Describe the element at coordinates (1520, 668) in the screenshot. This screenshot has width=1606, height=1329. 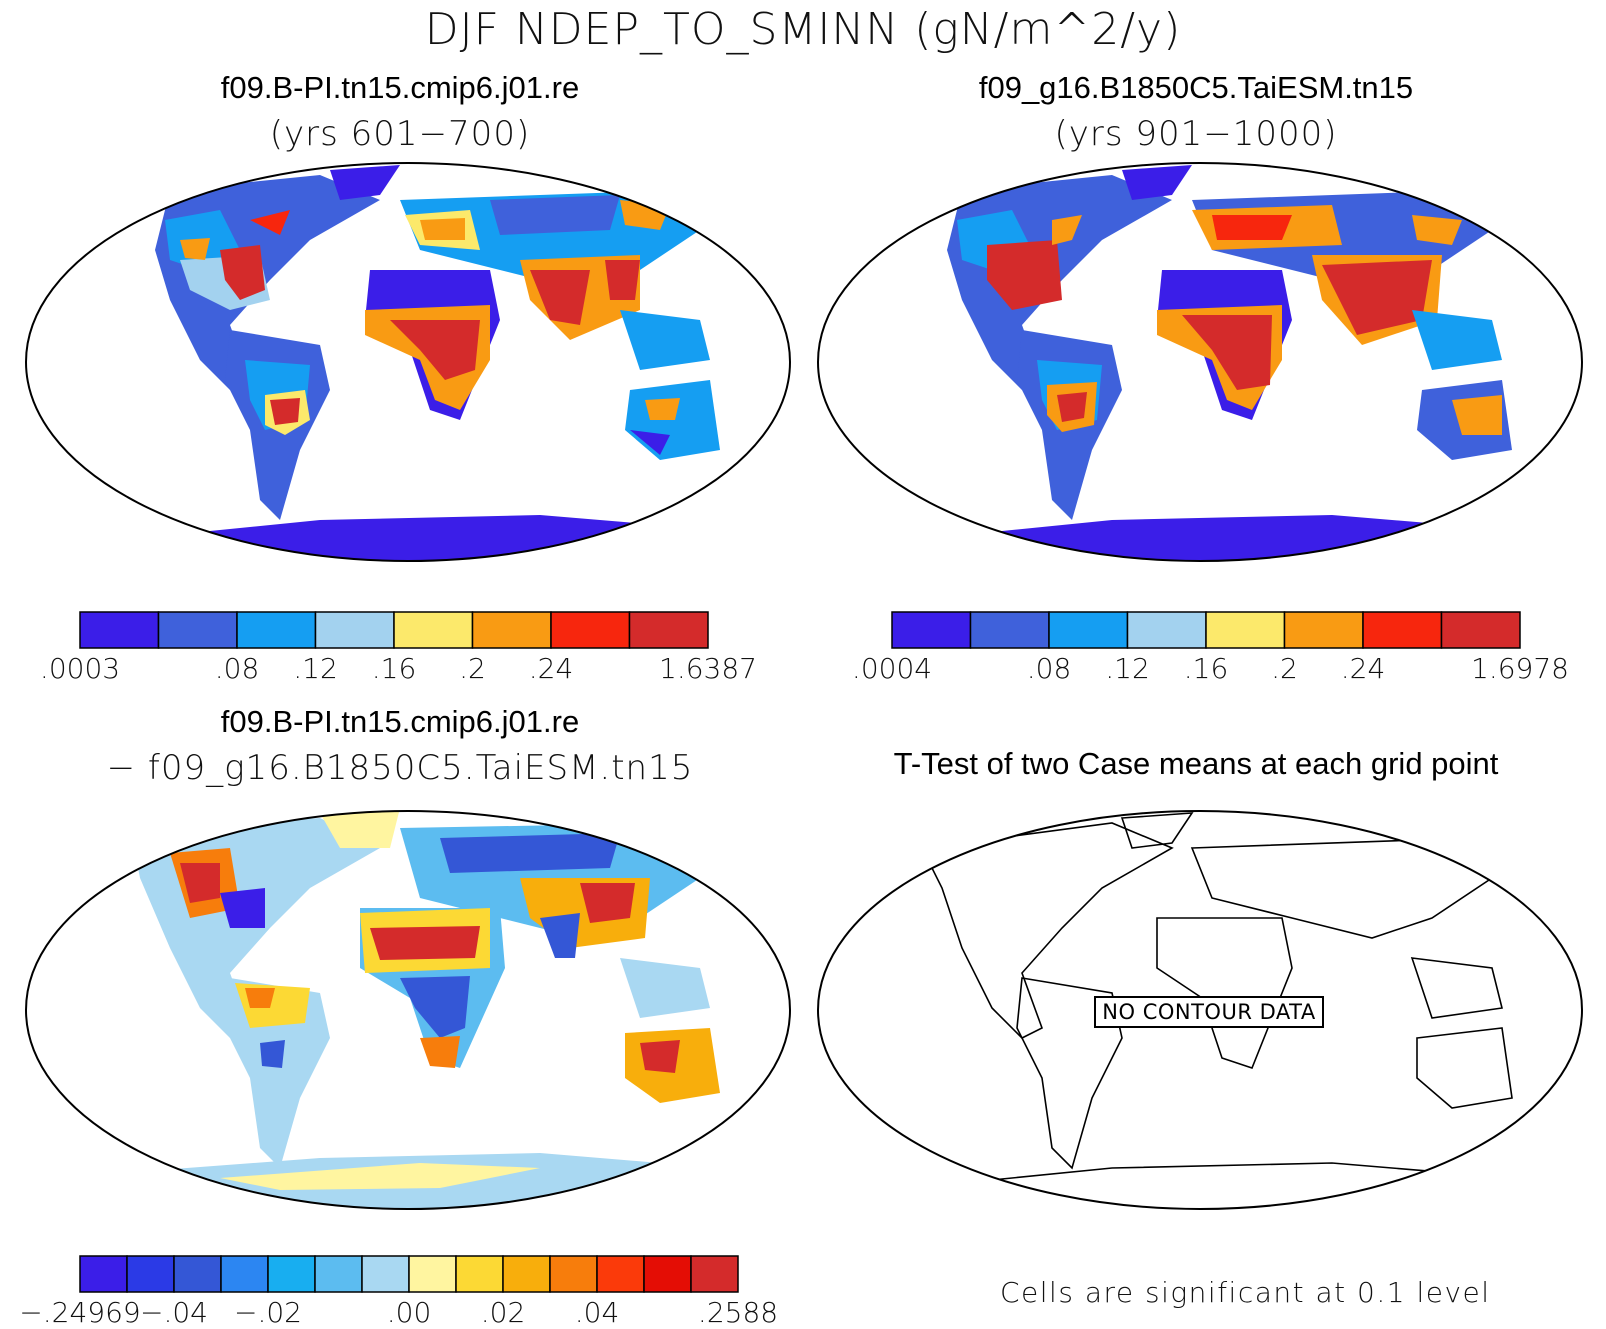
I see `colorbar-tick-label: 1.6978` at that location.